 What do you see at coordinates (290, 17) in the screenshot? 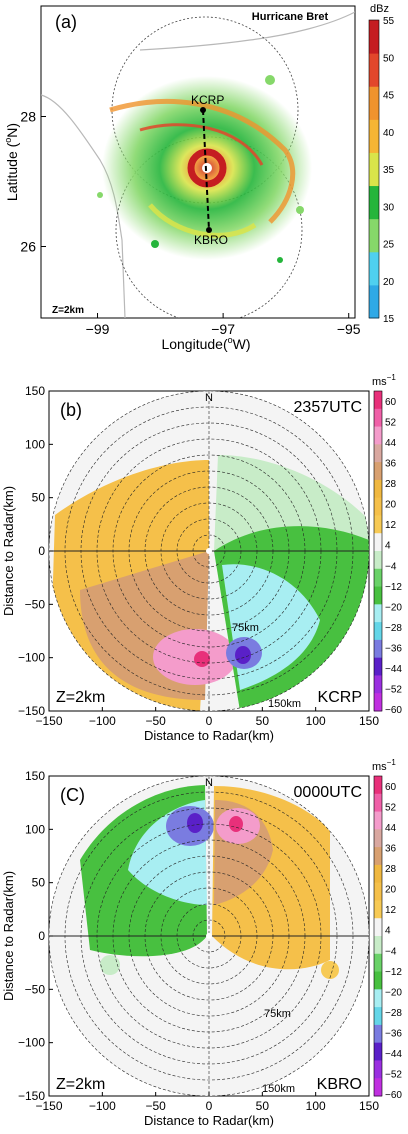
I see `panel-a-title: Hurricane Bret` at bounding box center [290, 17].